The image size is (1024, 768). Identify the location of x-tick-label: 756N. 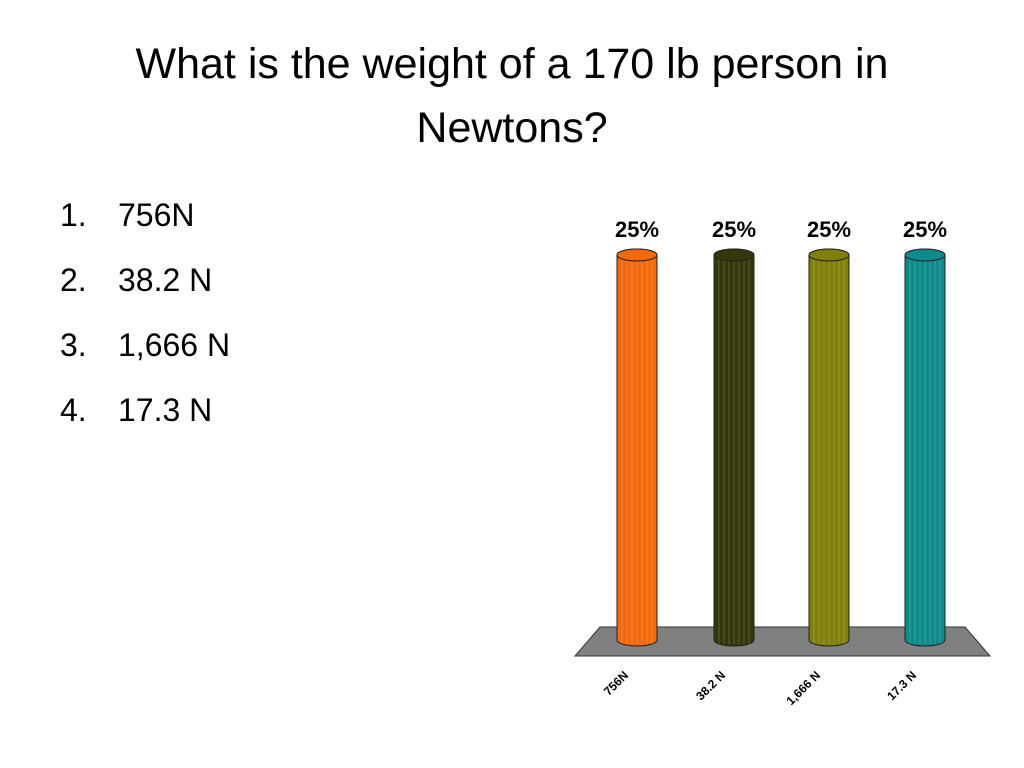
(616, 683).